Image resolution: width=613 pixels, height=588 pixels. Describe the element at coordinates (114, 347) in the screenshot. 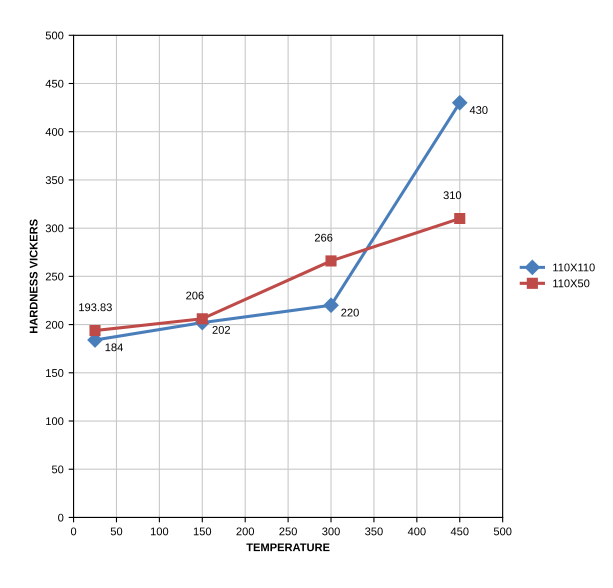

I see `data-label: 184` at that location.